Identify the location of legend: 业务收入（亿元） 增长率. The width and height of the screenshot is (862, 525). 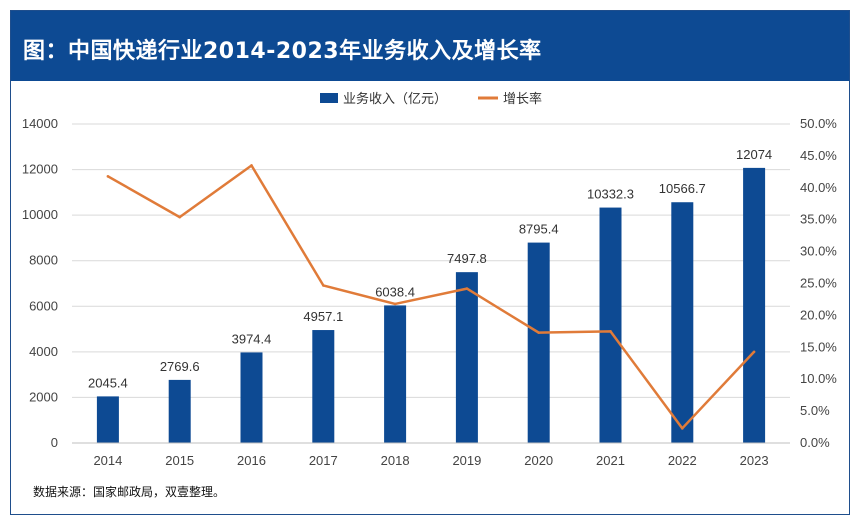
(431, 98).